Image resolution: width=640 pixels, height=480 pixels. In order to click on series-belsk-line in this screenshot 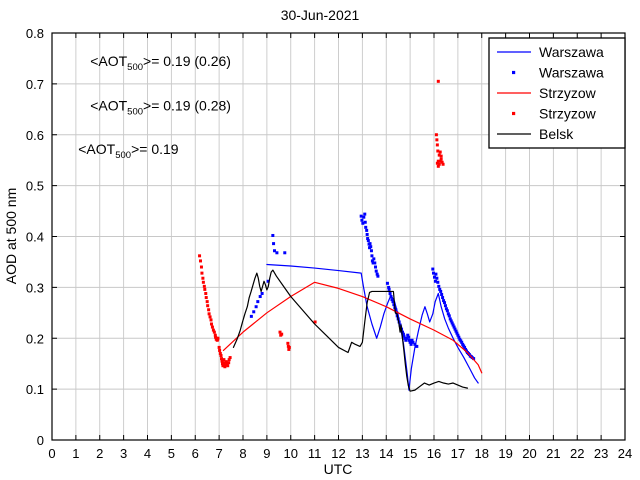, I will do `click(350, 330)`.